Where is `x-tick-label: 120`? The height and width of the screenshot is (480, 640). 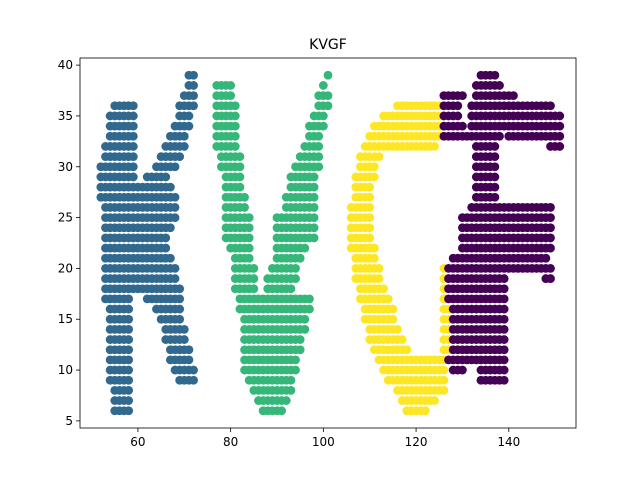 x-tick-label: 120 is located at coordinates (416, 442).